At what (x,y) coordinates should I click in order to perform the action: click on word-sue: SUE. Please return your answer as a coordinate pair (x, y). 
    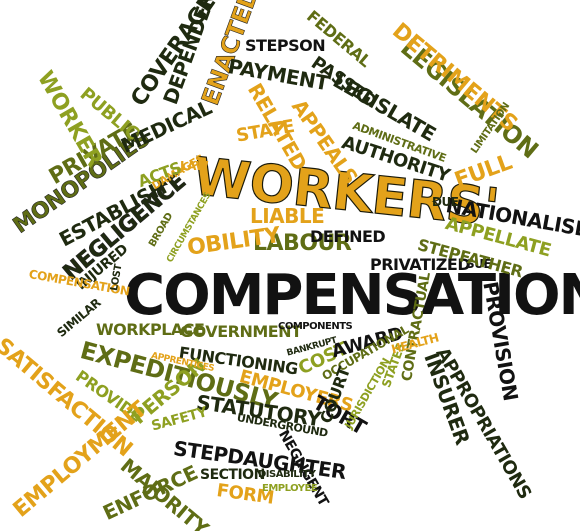
    Looking at the image, I should click on (479, 264).